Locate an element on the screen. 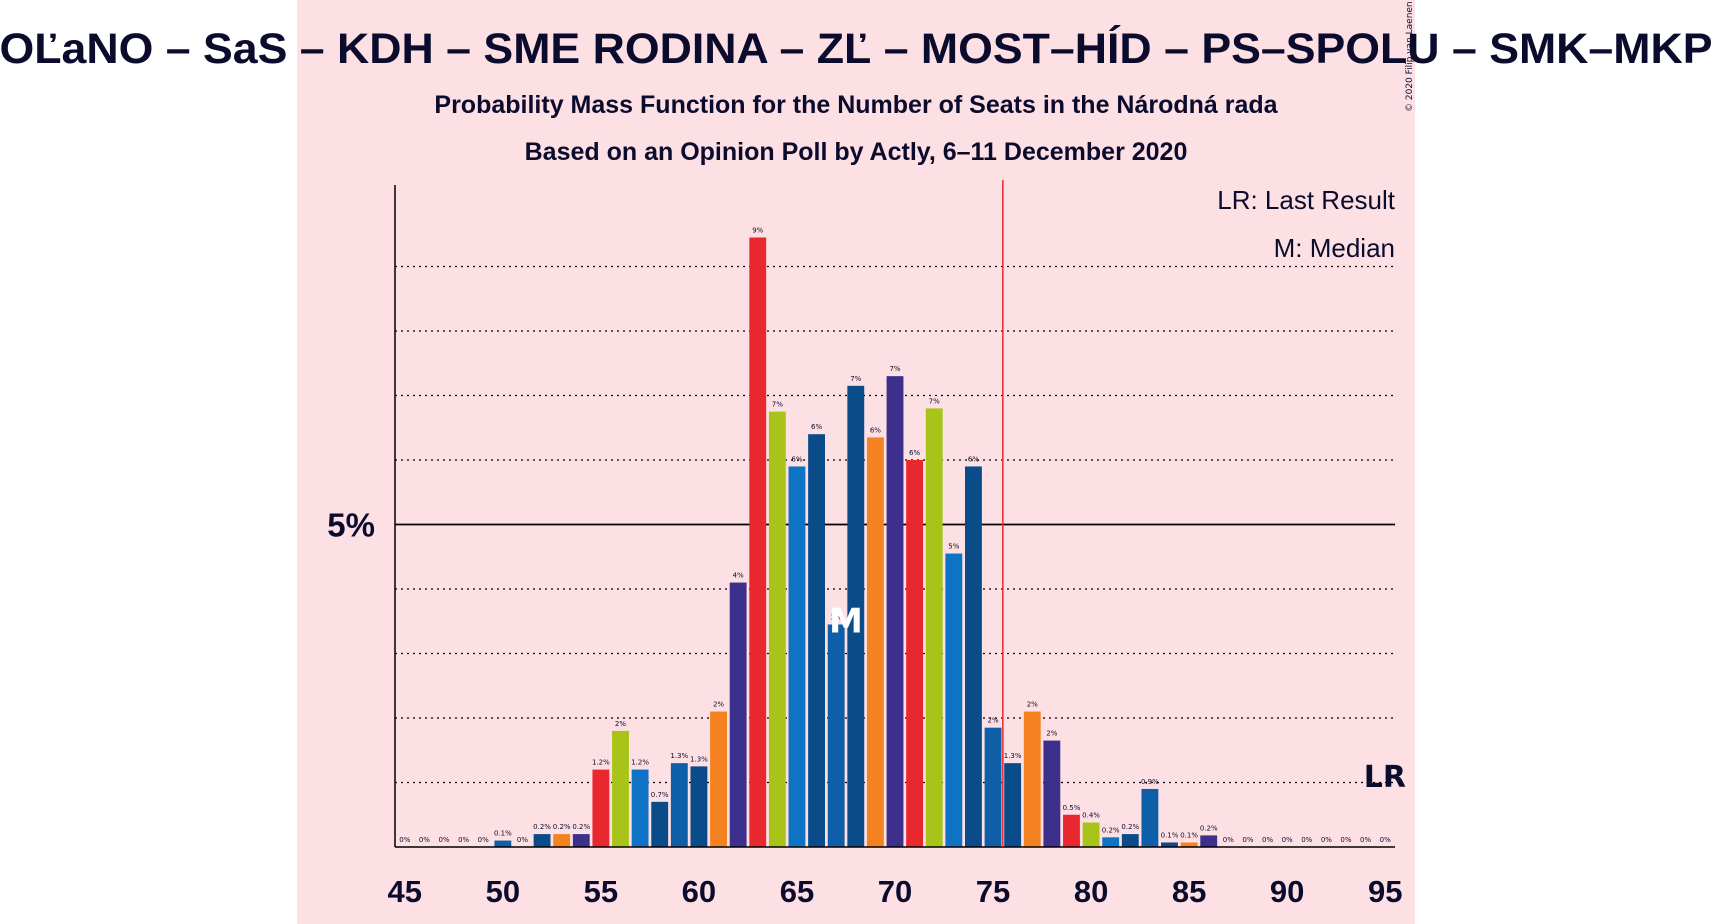 Image resolution: width=1713 pixels, height=924 pixels. bar-label-seat-56: 2% is located at coordinates (620, 724).